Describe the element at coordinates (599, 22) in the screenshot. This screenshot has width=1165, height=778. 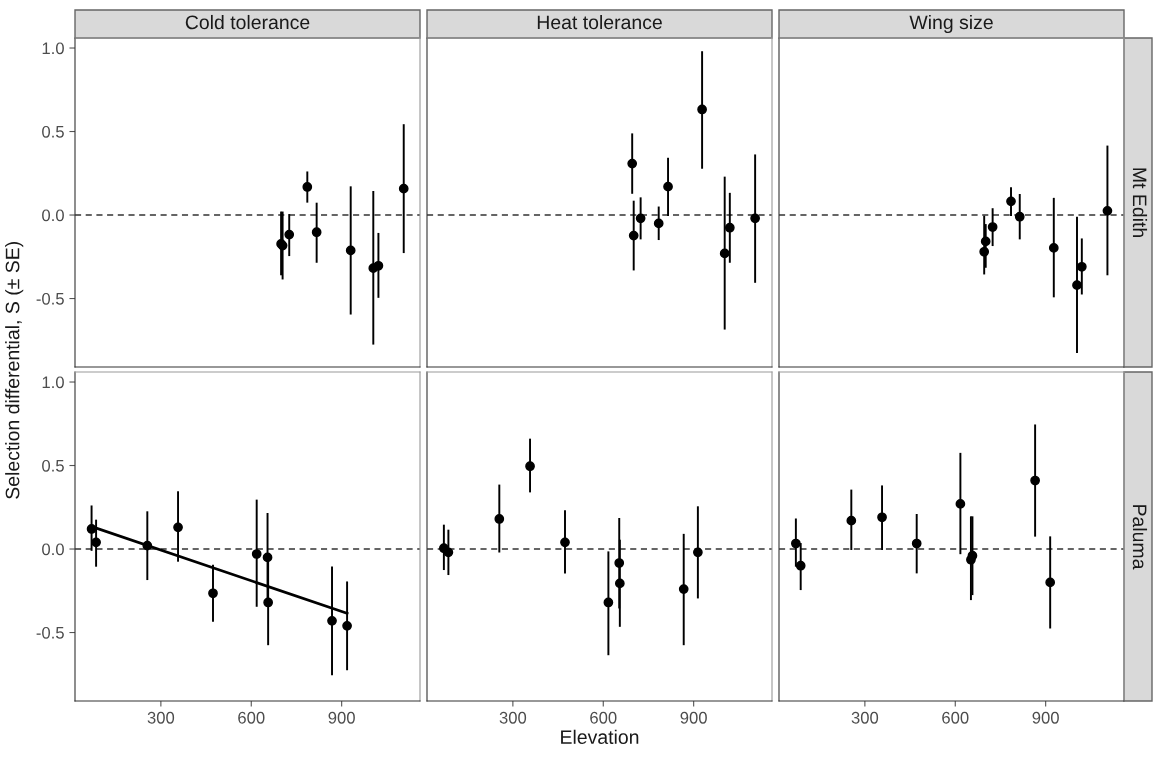
I see `chart-title: Heat tolerance` at that location.